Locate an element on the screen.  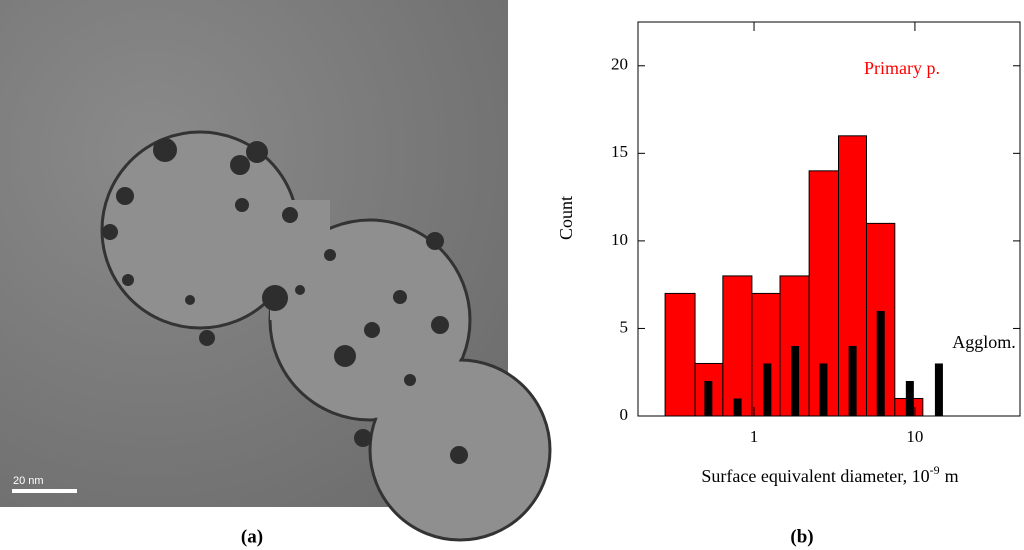
legend-label: Agglom. is located at coordinates (984, 342).